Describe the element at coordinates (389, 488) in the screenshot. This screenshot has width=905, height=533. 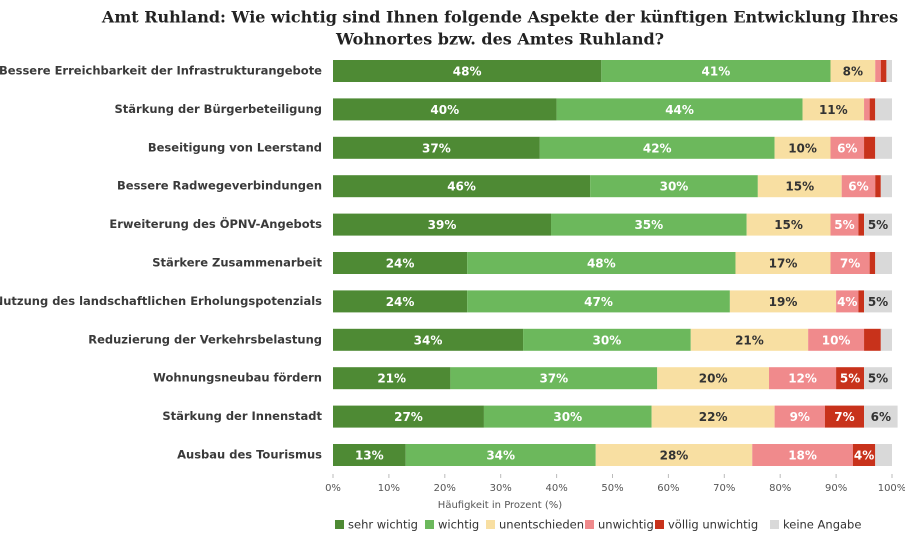
I see `x-tick-label: 10%` at that location.